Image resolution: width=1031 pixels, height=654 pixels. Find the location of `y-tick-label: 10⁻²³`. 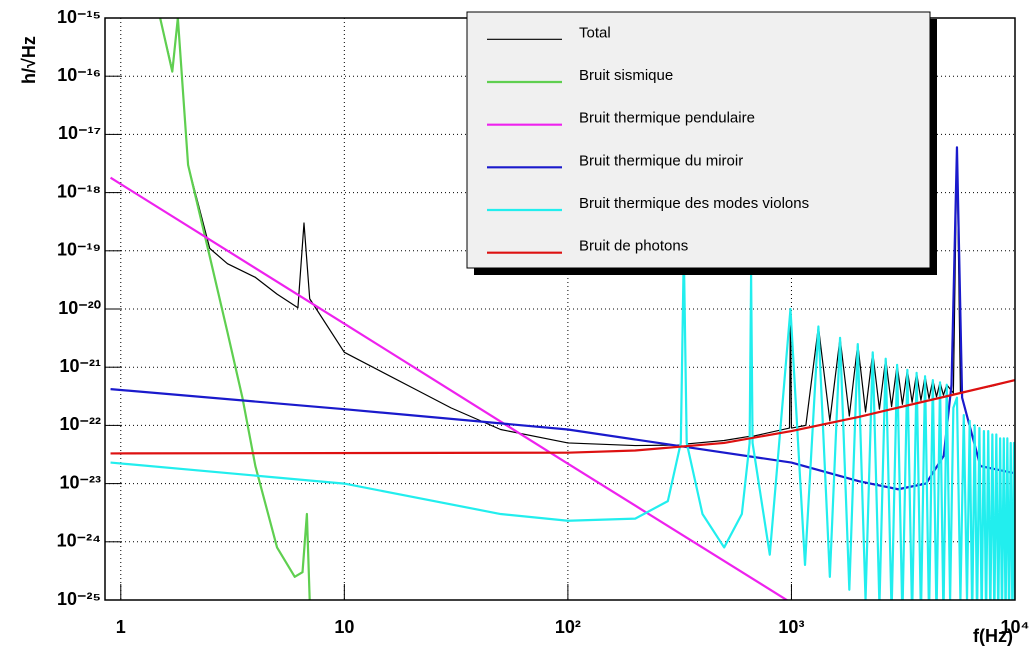

y-tick-label: 10⁻²³ is located at coordinates (80, 482).